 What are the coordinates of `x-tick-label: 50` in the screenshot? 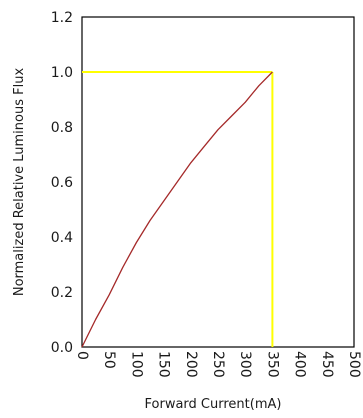 It's located at (109, 360).